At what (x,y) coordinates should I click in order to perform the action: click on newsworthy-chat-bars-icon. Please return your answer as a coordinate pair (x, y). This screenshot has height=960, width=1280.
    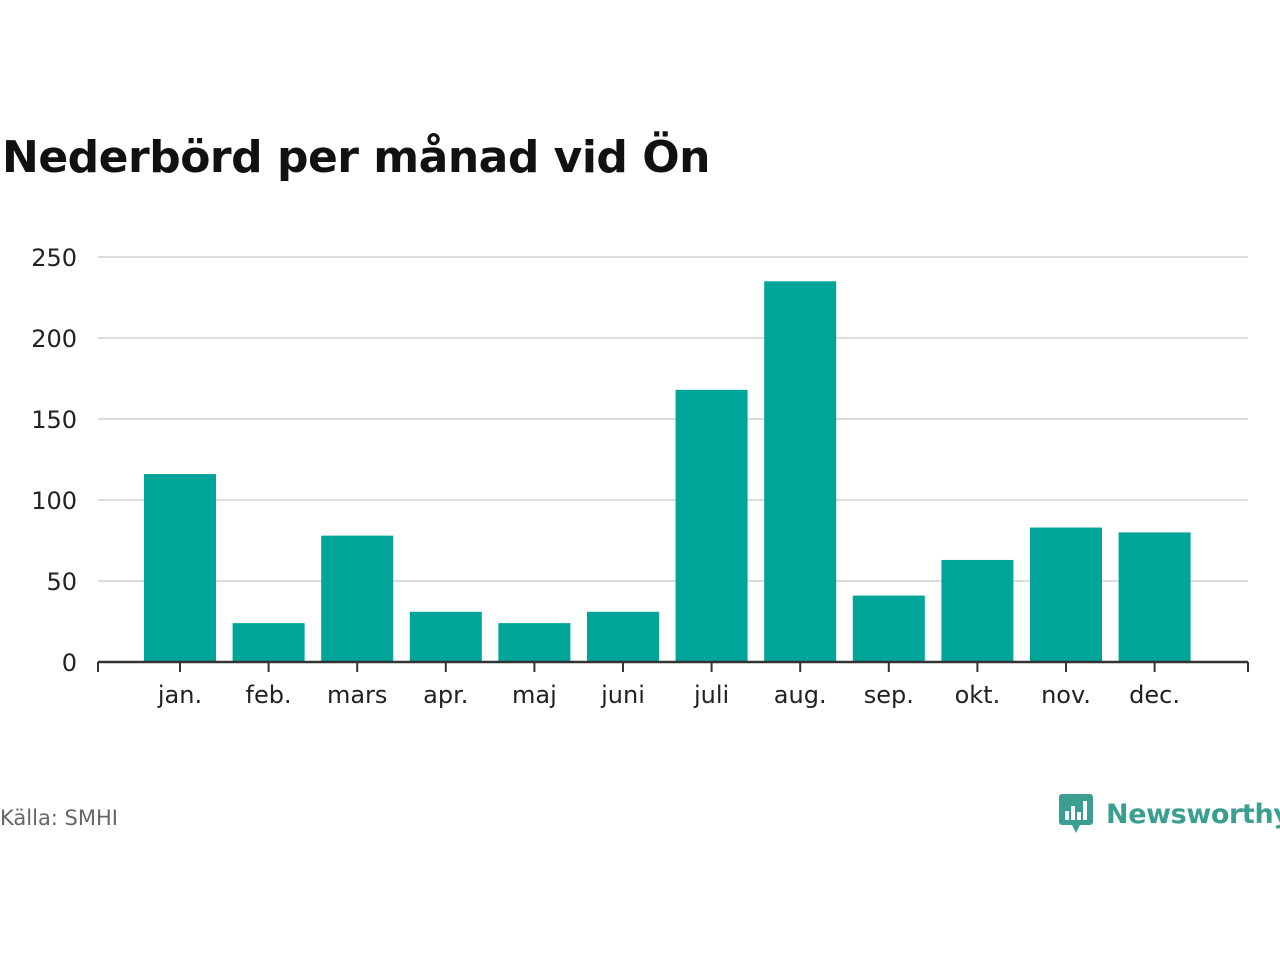
    Looking at the image, I should click on (1076, 813).